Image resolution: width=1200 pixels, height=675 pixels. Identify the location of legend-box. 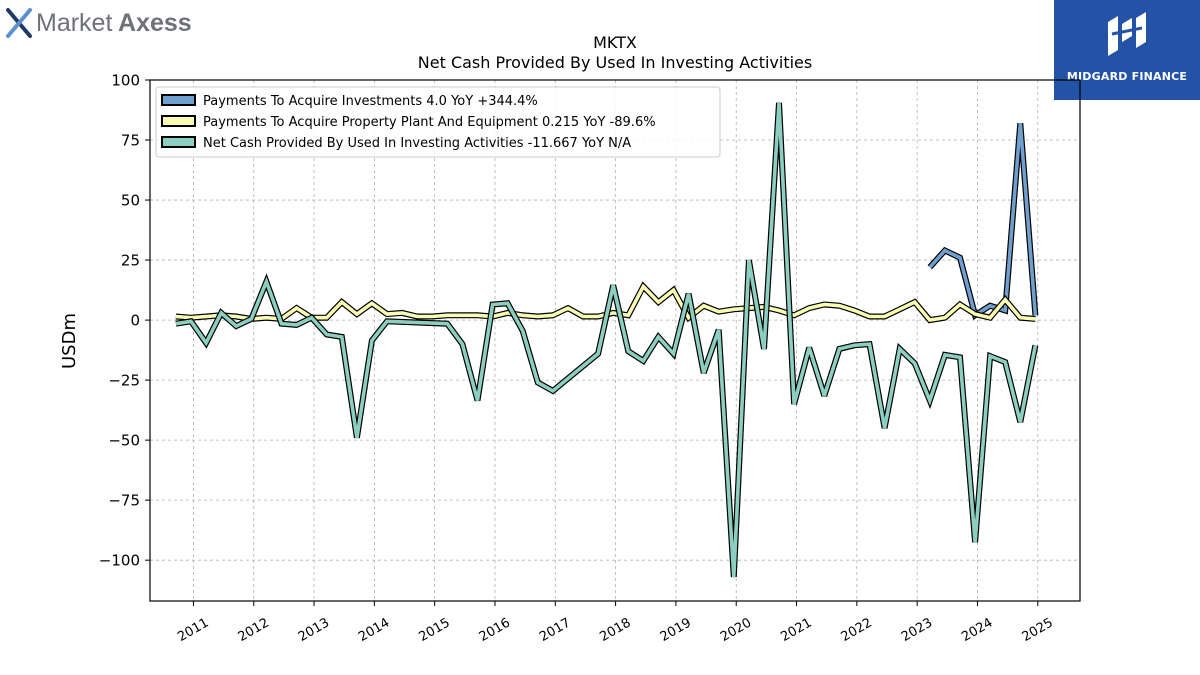
(438, 122).